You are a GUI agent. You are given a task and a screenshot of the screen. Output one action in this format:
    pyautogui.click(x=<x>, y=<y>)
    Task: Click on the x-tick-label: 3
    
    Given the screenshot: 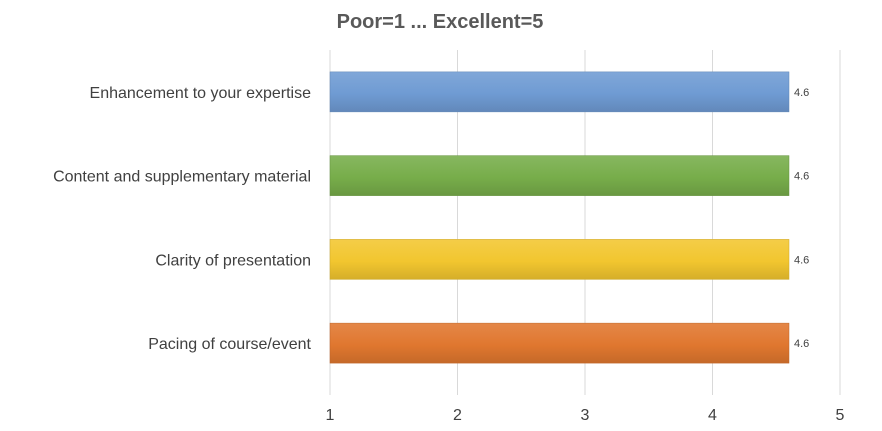 What is the action you would take?
    pyautogui.click(x=585, y=415)
    